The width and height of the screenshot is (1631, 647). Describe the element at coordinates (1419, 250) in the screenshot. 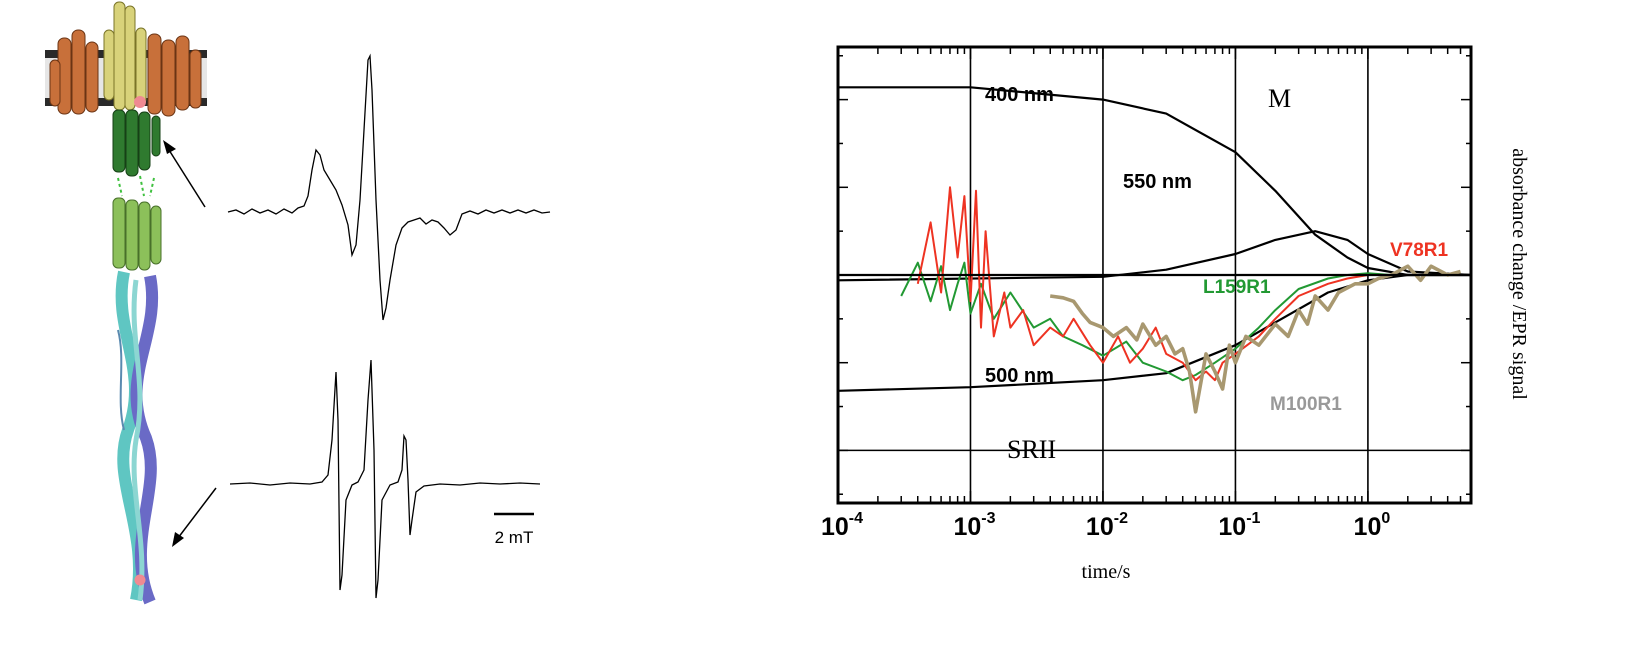

I see `series-label-v78r1: V78R1` at that location.